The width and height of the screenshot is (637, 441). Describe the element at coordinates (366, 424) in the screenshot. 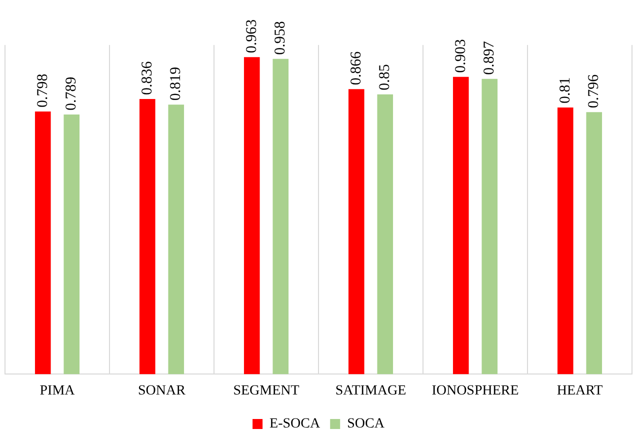

I see `legend-label: SOCA` at that location.